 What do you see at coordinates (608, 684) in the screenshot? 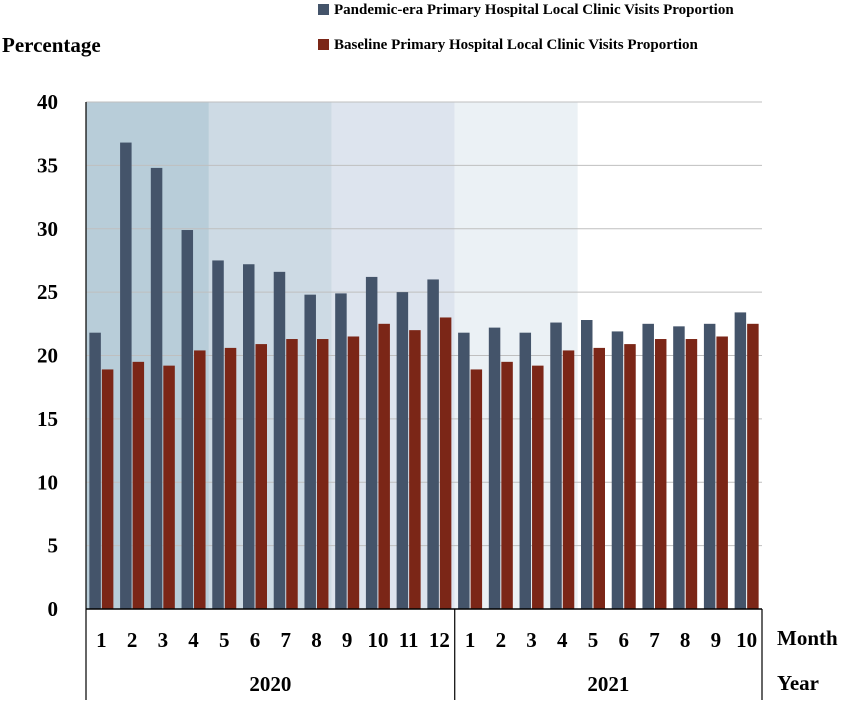
I see `x-group-label-2021: 2021` at bounding box center [608, 684].